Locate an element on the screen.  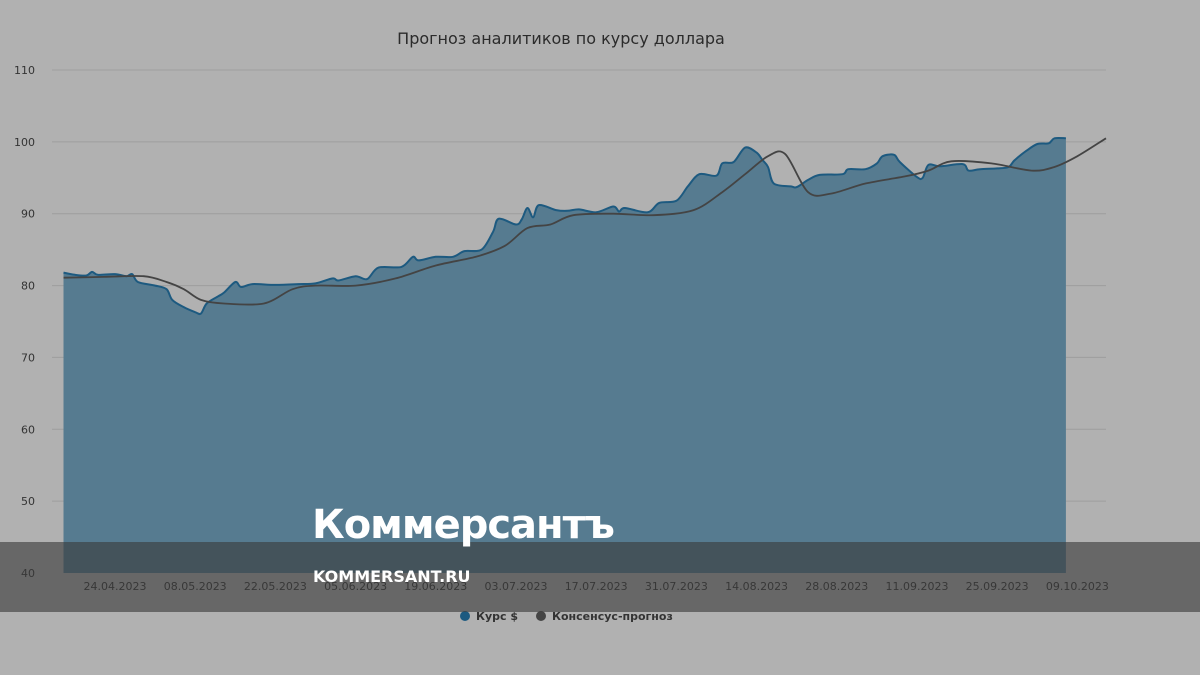
y-tick-label: 110 is located at coordinates (24, 70).